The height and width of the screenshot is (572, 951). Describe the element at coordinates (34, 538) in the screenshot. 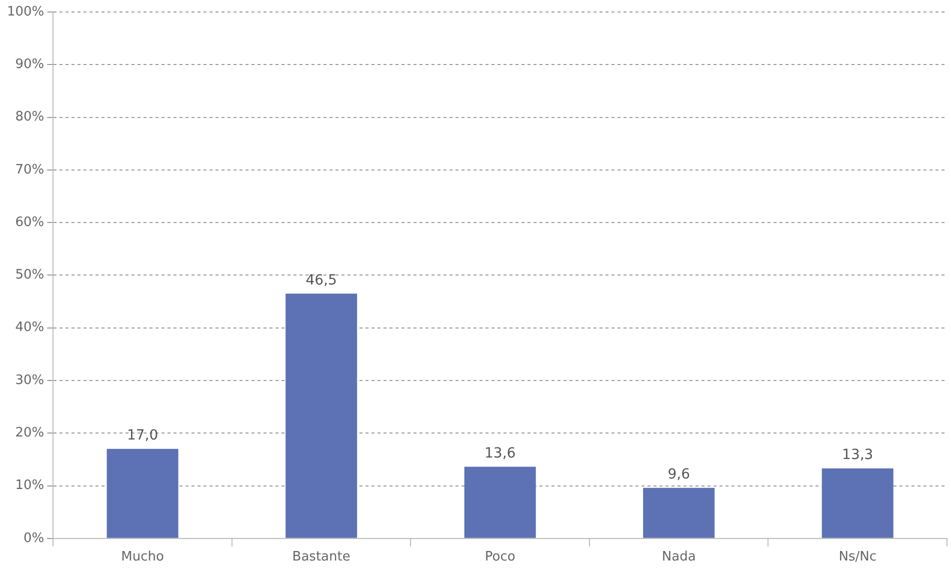

I see `y-tick-label: 0%` at that location.